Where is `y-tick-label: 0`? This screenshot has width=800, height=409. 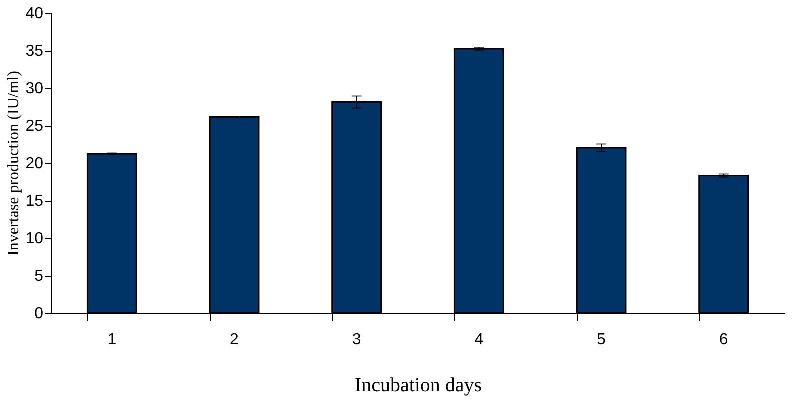 y-tick-label: 0 is located at coordinates (39, 314).